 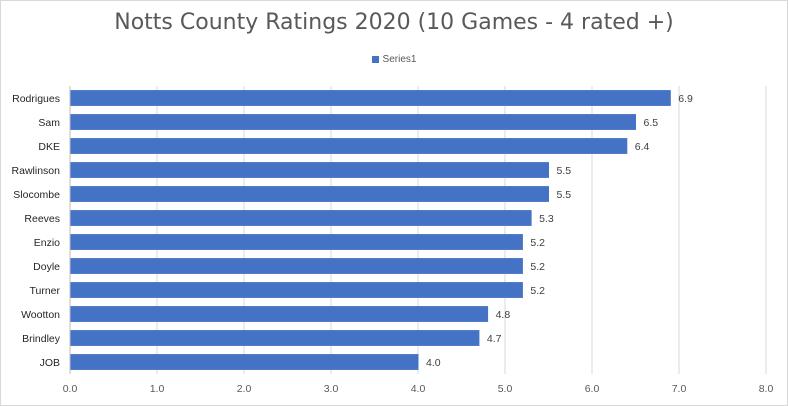 I want to click on category-label: Wootton, so click(x=40, y=315).